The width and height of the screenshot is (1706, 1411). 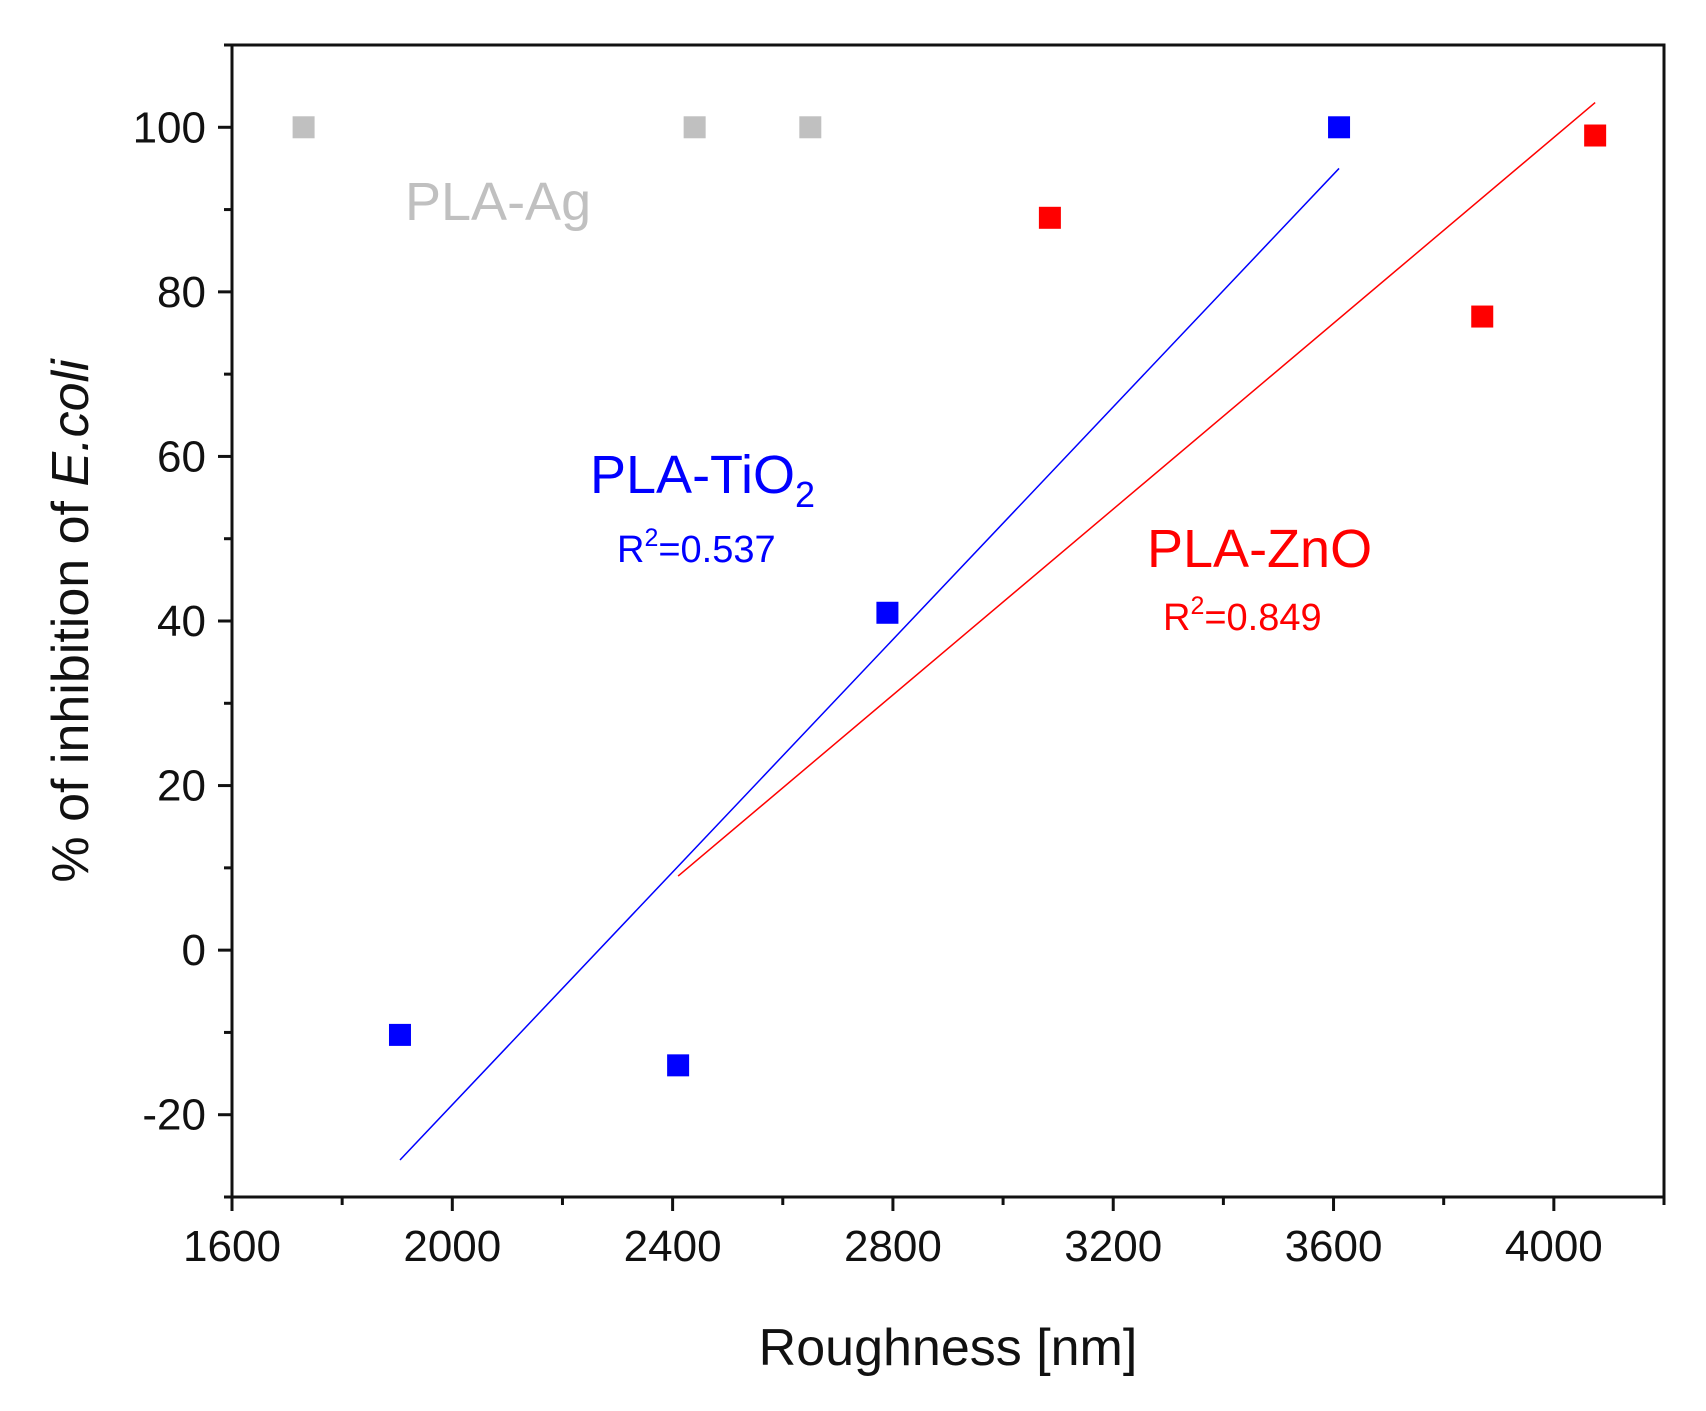 What do you see at coordinates (181, 292) in the screenshot?
I see `y-tick-label: 80` at bounding box center [181, 292].